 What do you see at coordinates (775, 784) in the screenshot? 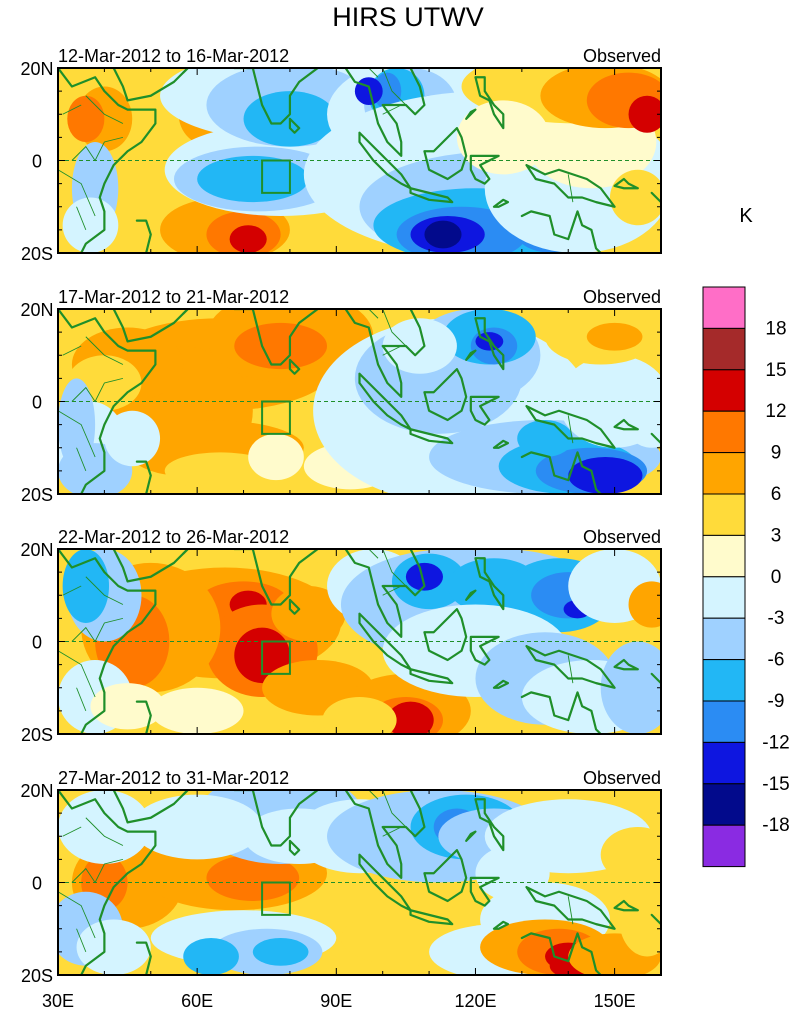
I see `colorbar-label: -15` at bounding box center [775, 784].